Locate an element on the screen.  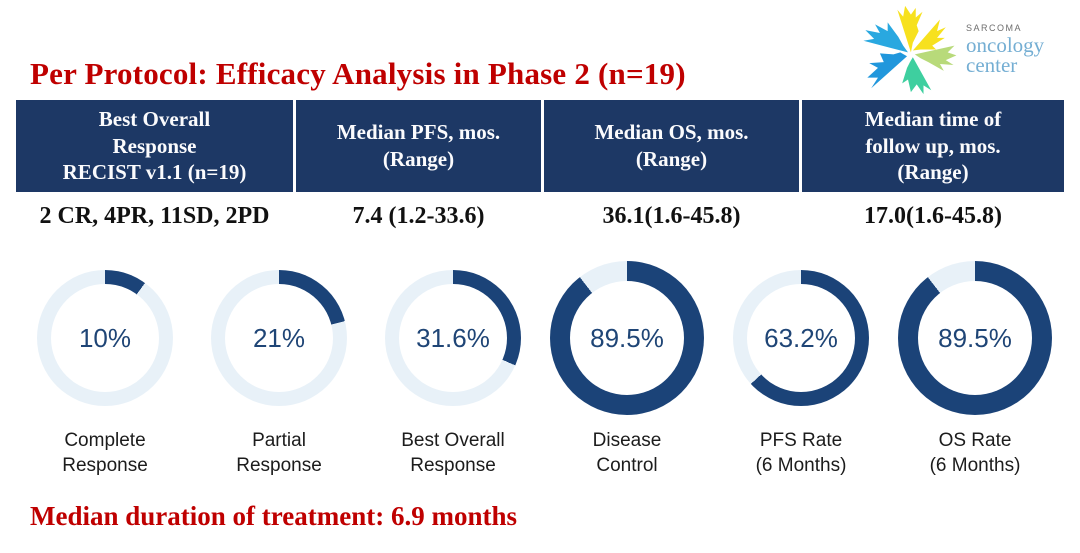
donut-value-os-rate: 89.5% is located at coordinates (975, 337).